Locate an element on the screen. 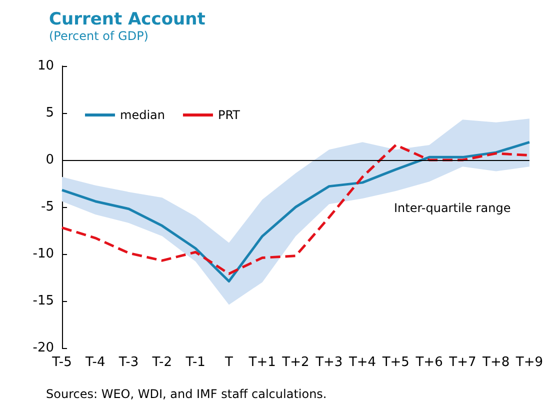 Image resolution: width=546 pixels, height=404 pixels. x-tick-label: T is located at coordinates (228, 362).